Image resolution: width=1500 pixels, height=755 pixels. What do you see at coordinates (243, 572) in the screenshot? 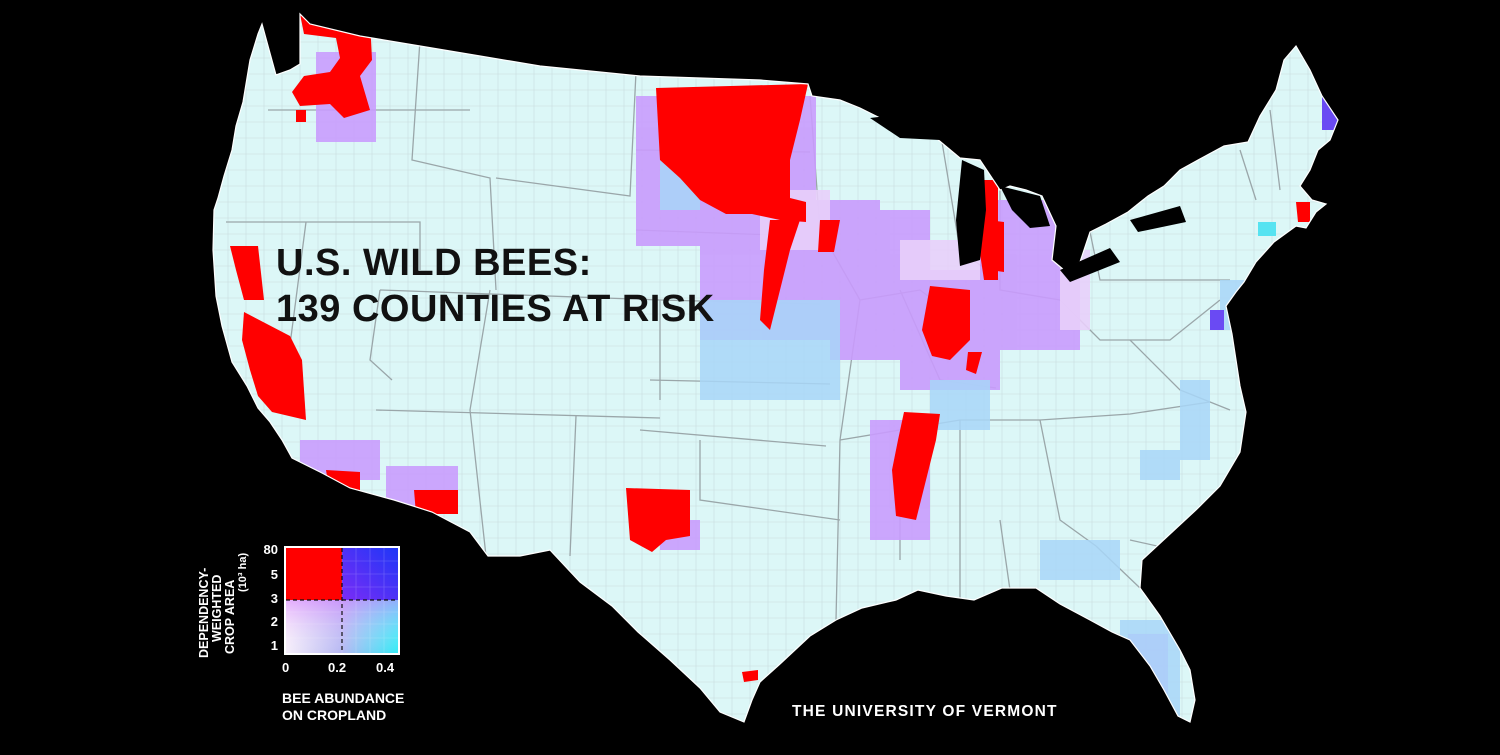
I see `legend-y-label-unit: (10³ ha)` at bounding box center [243, 572].